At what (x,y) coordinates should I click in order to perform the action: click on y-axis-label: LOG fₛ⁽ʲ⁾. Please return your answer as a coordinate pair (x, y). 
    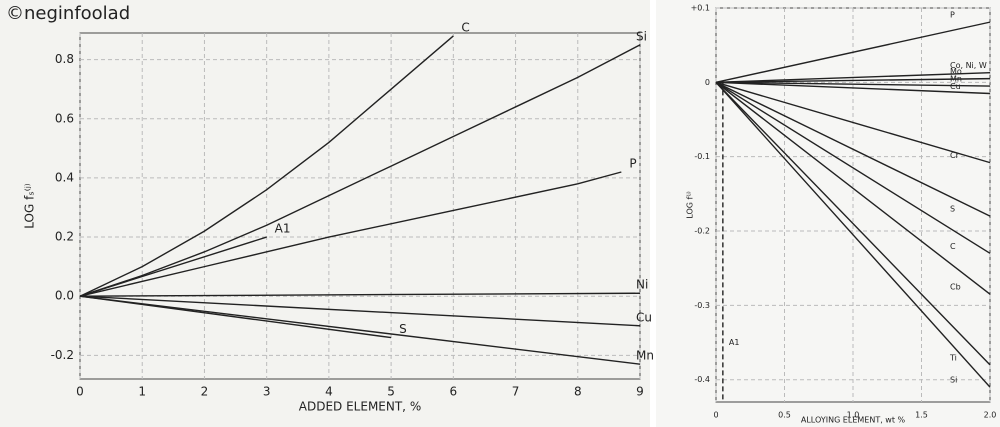
    Looking at the image, I should click on (30, 206).